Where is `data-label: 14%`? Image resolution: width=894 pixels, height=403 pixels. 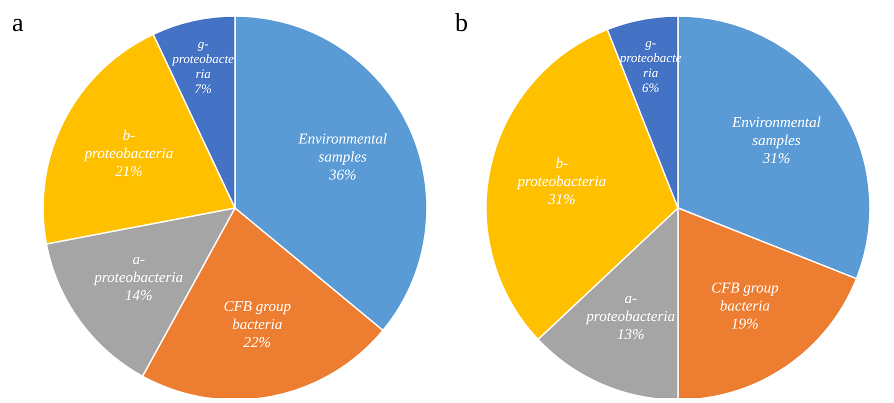
data-label: 14% is located at coordinates (138, 296).